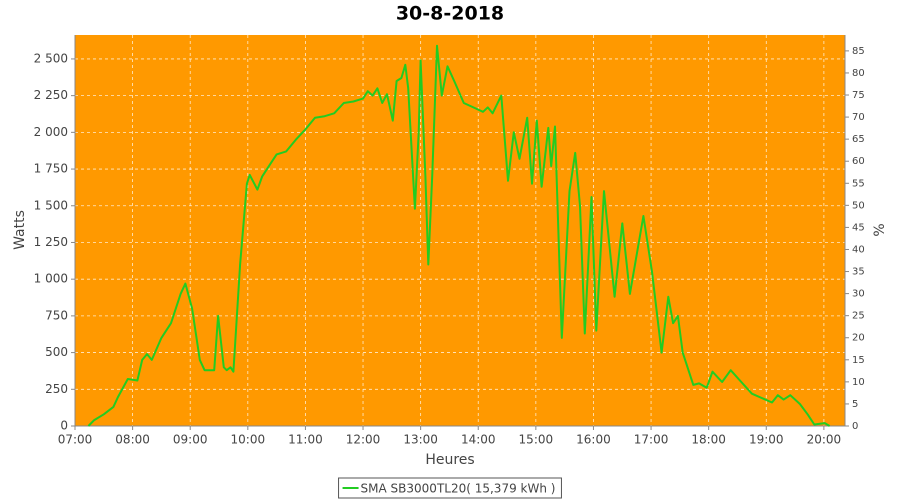 The width and height of the screenshot is (900, 500). What do you see at coordinates (858, 272) in the screenshot?
I see `y2-tick-label: 35` at bounding box center [858, 272].